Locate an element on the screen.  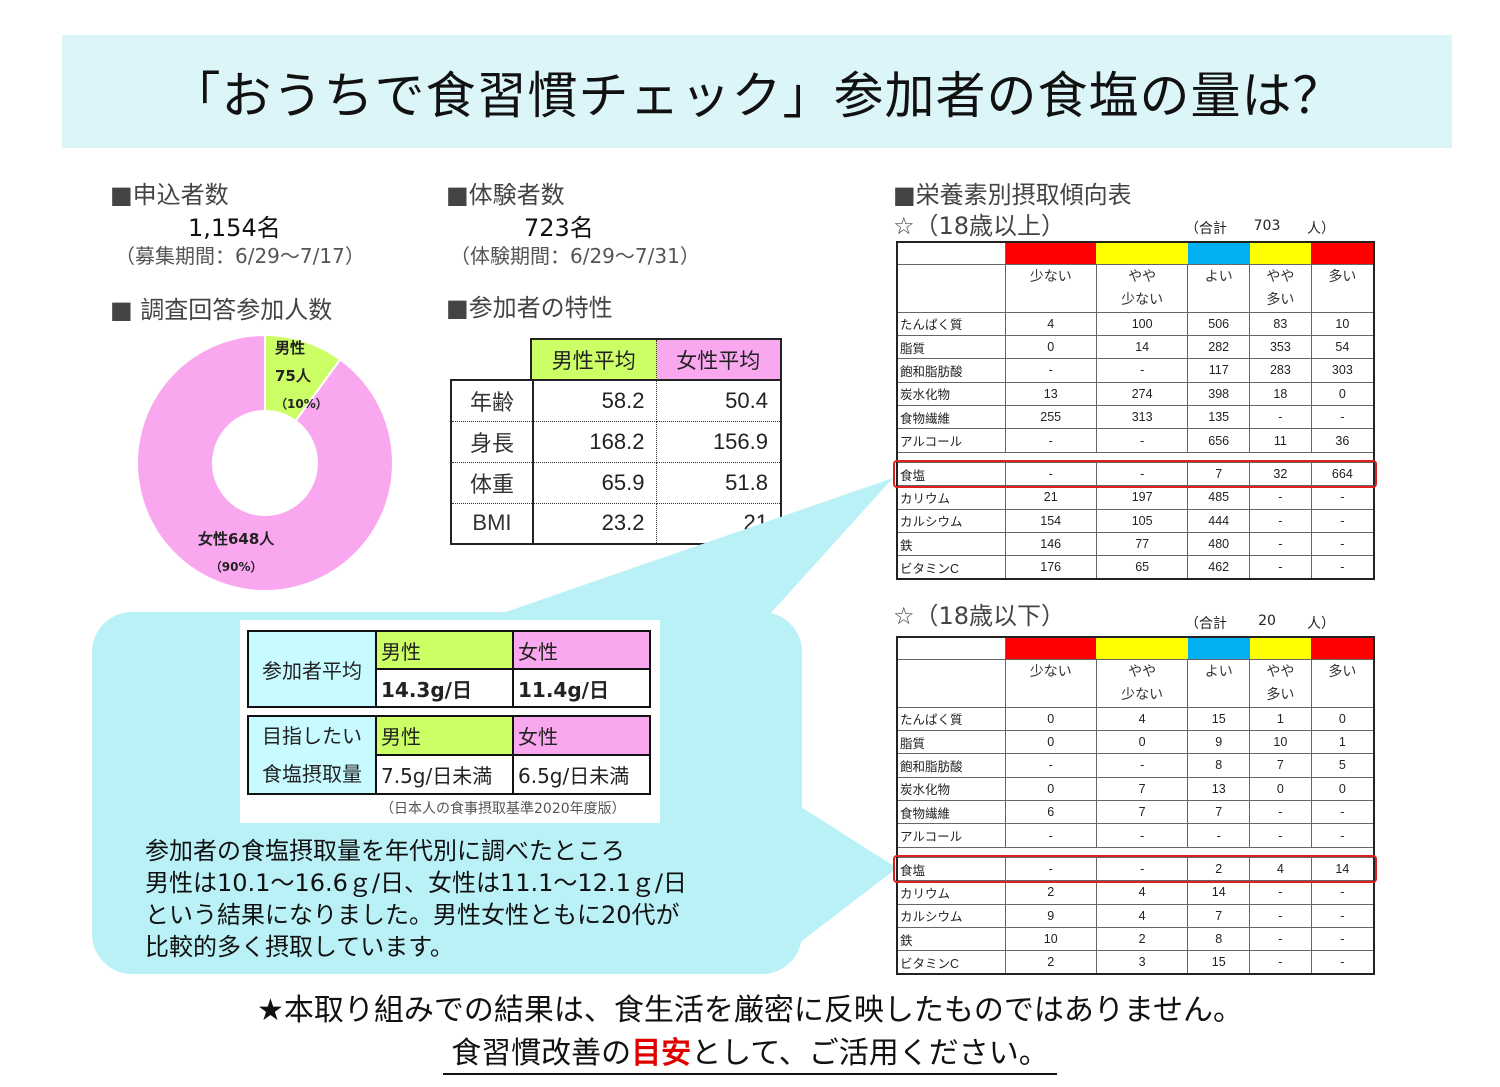
adult-salt-highlight is located at coordinates (1135, 474).